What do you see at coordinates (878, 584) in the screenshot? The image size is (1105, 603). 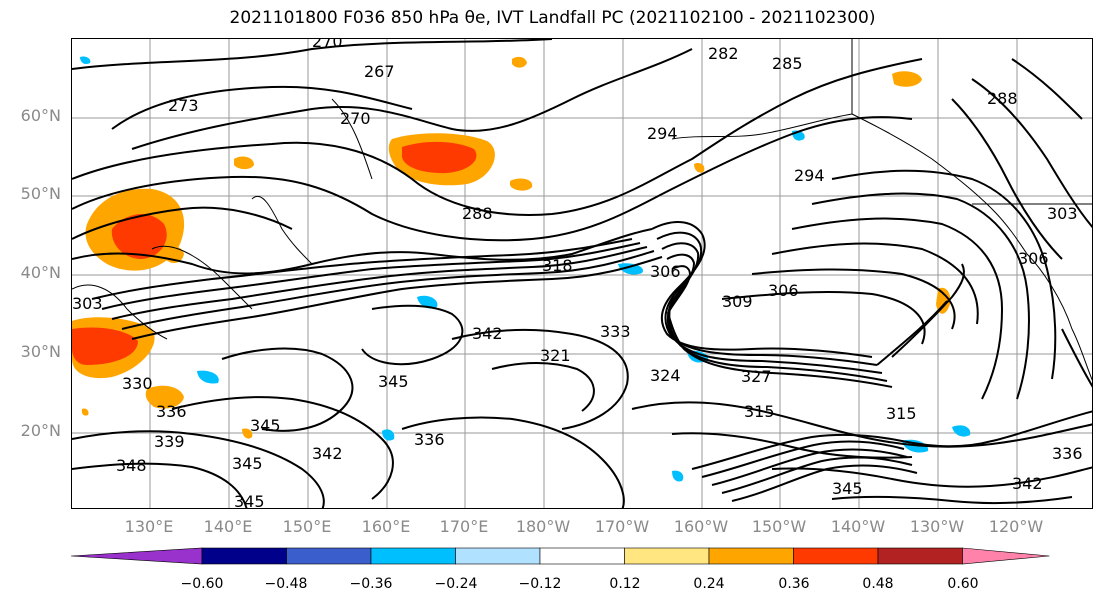 I see `colorbar-tick-label: 0.48` at bounding box center [878, 584].